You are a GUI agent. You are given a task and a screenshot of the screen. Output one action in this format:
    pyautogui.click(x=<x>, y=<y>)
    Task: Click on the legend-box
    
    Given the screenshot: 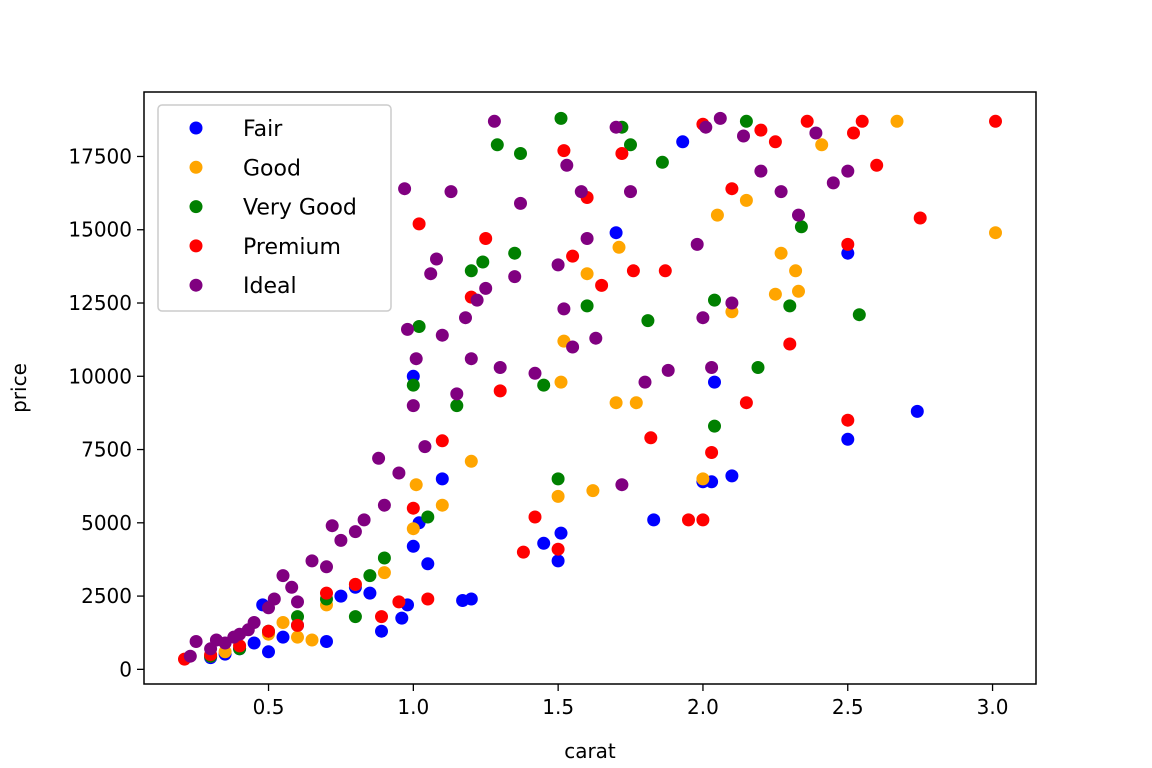 What is the action you would take?
    pyautogui.click(x=274, y=208)
    